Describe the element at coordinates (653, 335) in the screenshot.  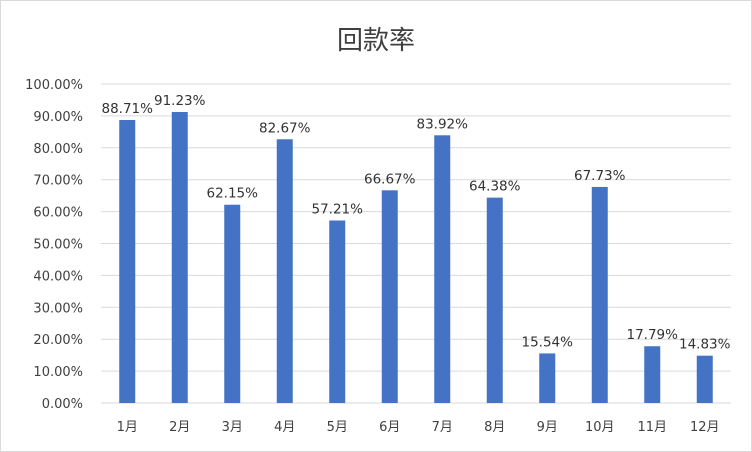
I see `data-label: 17.79%` at that location.